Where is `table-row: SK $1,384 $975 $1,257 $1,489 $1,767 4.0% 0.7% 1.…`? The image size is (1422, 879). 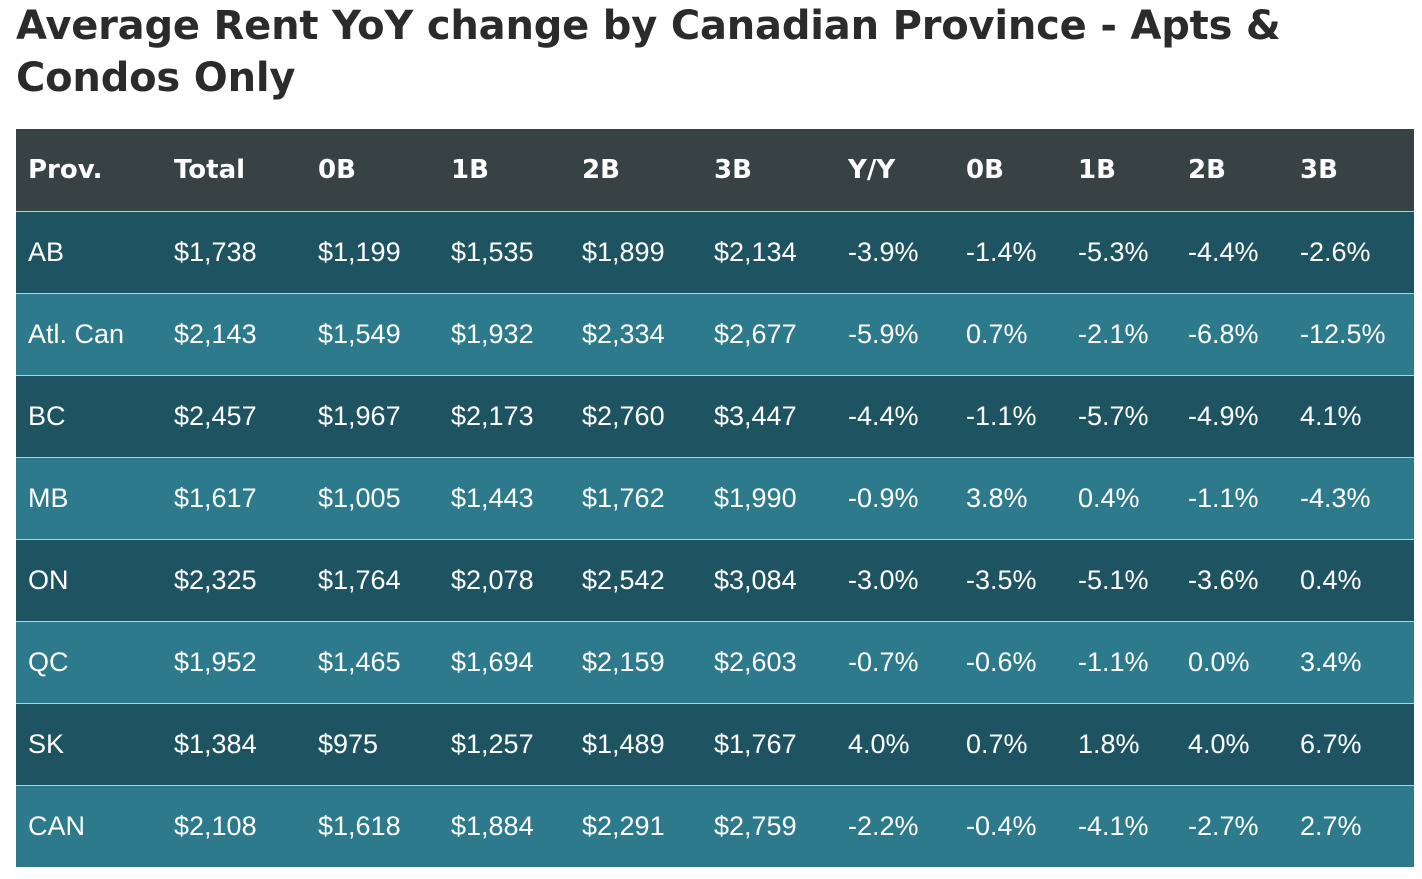
table-row: SK $1,384 $975 $1,257 $1,489 $1,767 4.0% 0.7% 1.… is located at coordinates (715, 743).